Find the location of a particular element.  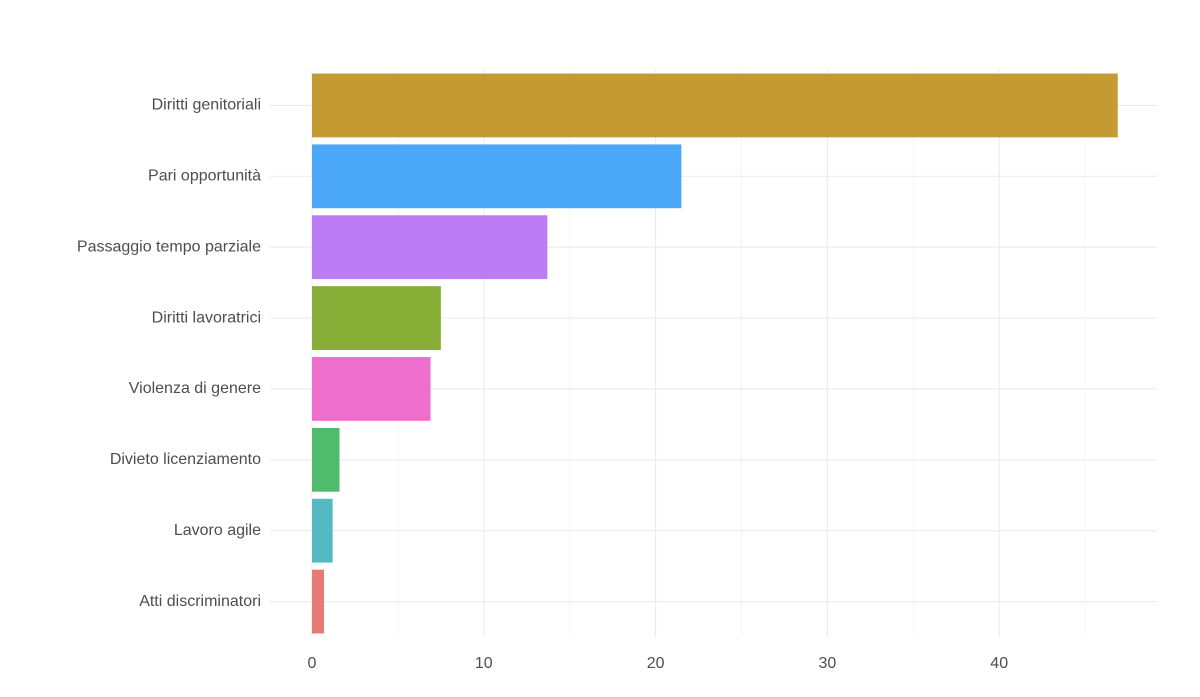

y-tick-label: Divieto licenziamento is located at coordinates (185, 459).